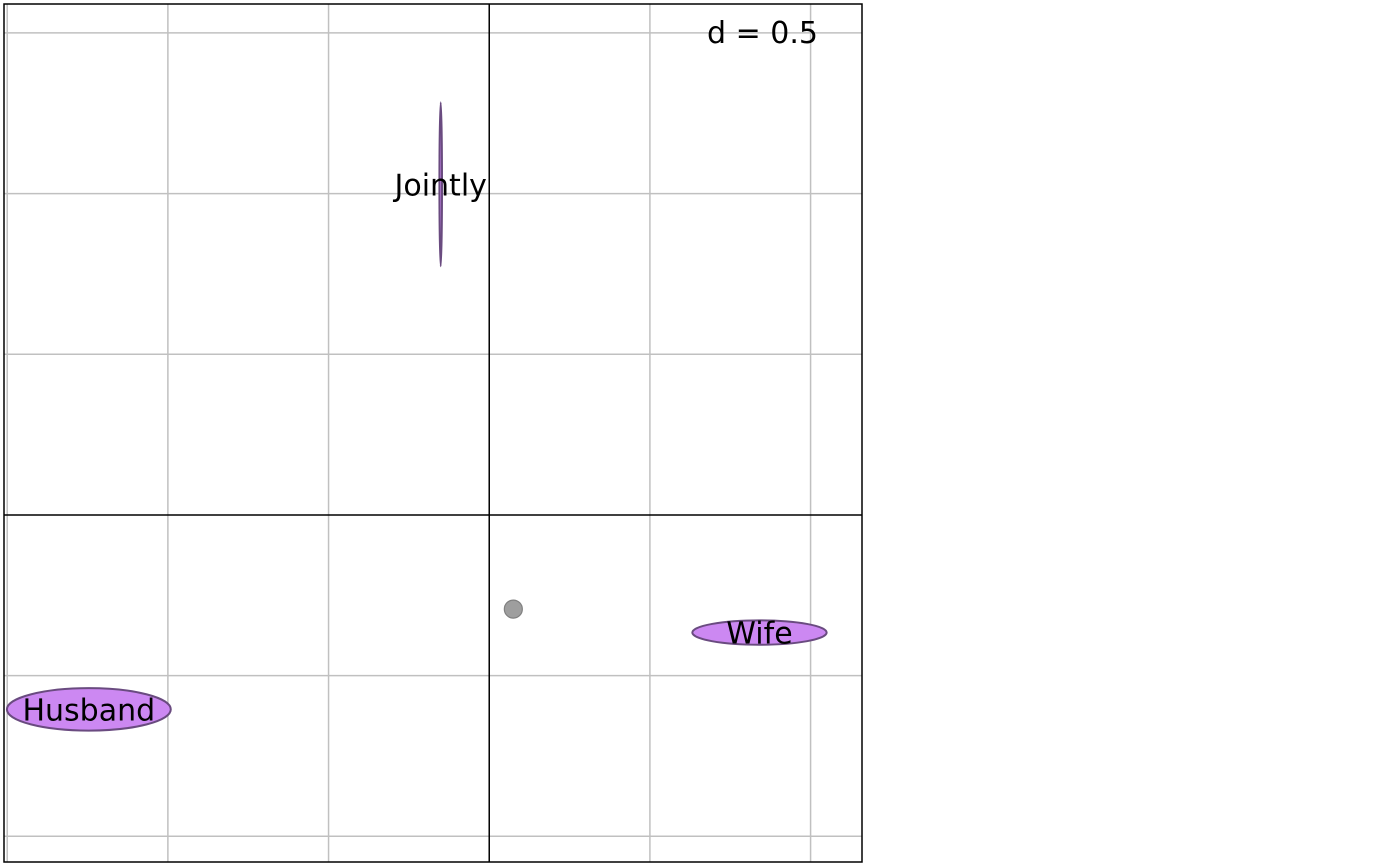  I want to click on label-wife: Wife, so click(759, 634).